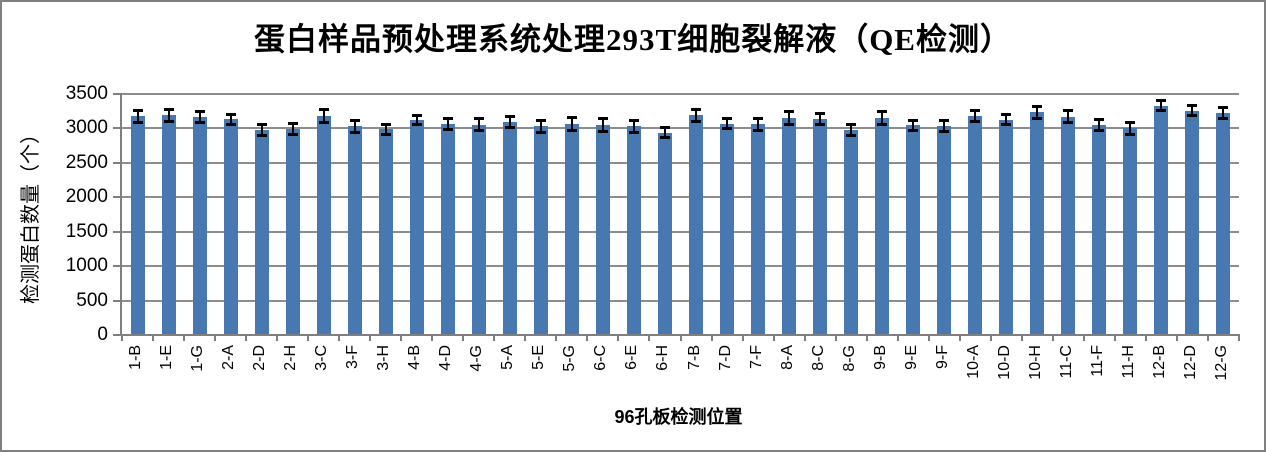 The width and height of the screenshot is (1266, 452). I want to click on x-category-cell: 9-B, so click(880, 371).